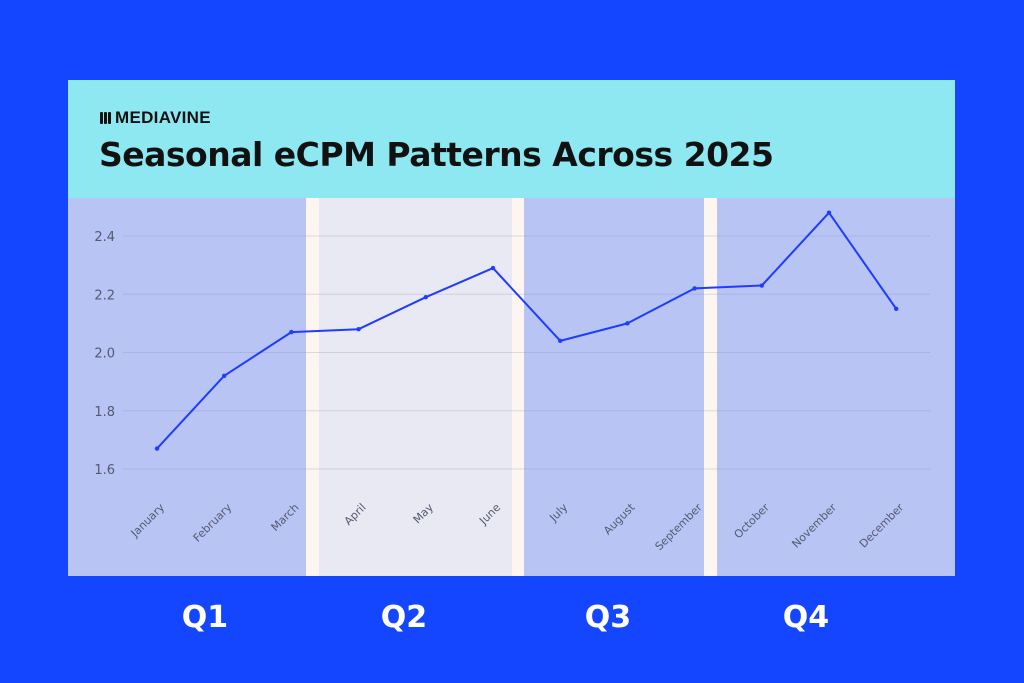 Image resolution: width=1024 pixels, height=683 pixels. I want to click on logo-mark-icon, so click(105, 118).